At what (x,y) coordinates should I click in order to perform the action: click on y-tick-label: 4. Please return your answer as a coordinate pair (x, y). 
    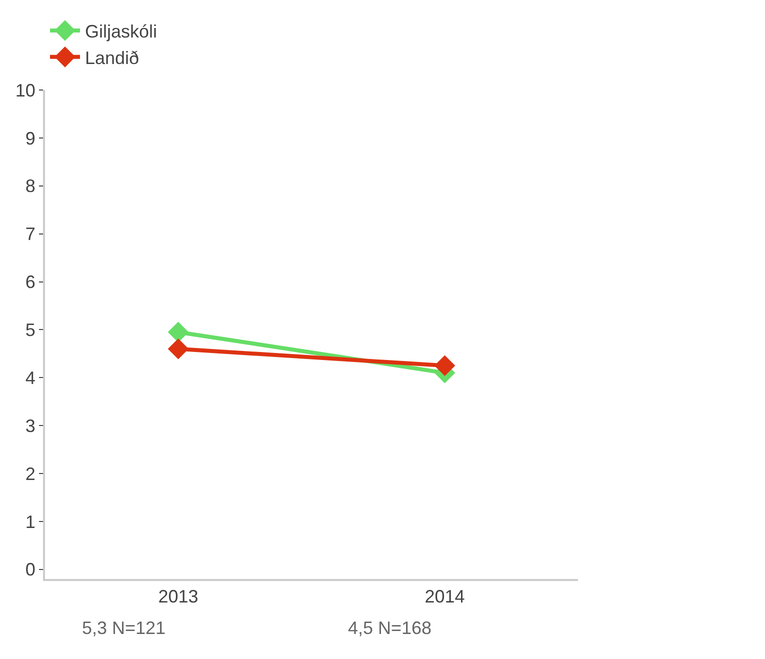
    Looking at the image, I should click on (30, 378).